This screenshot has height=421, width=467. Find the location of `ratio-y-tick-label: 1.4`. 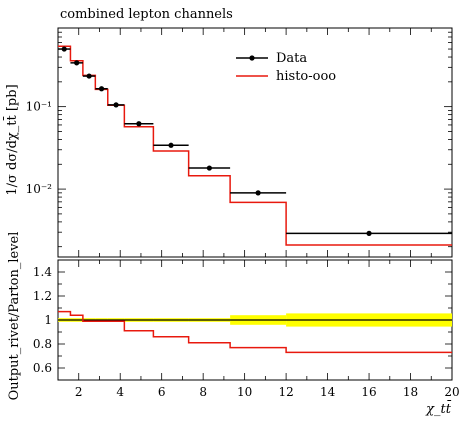

ratio-y-tick-label: 1.4 is located at coordinates (42, 272).